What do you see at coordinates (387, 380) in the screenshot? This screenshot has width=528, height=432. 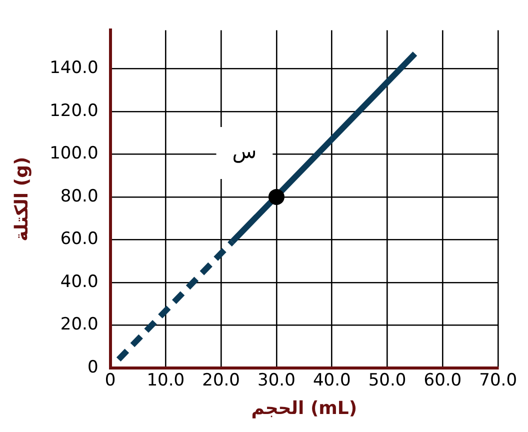 I see `x-tick-label: 50.0` at bounding box center [387, 380].